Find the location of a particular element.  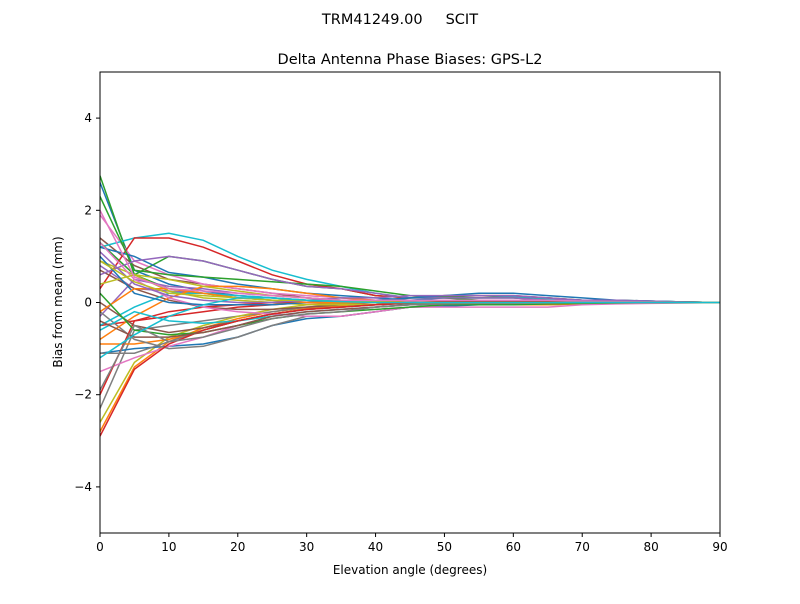

series-line-s23 is located at coordinates (410, 250).